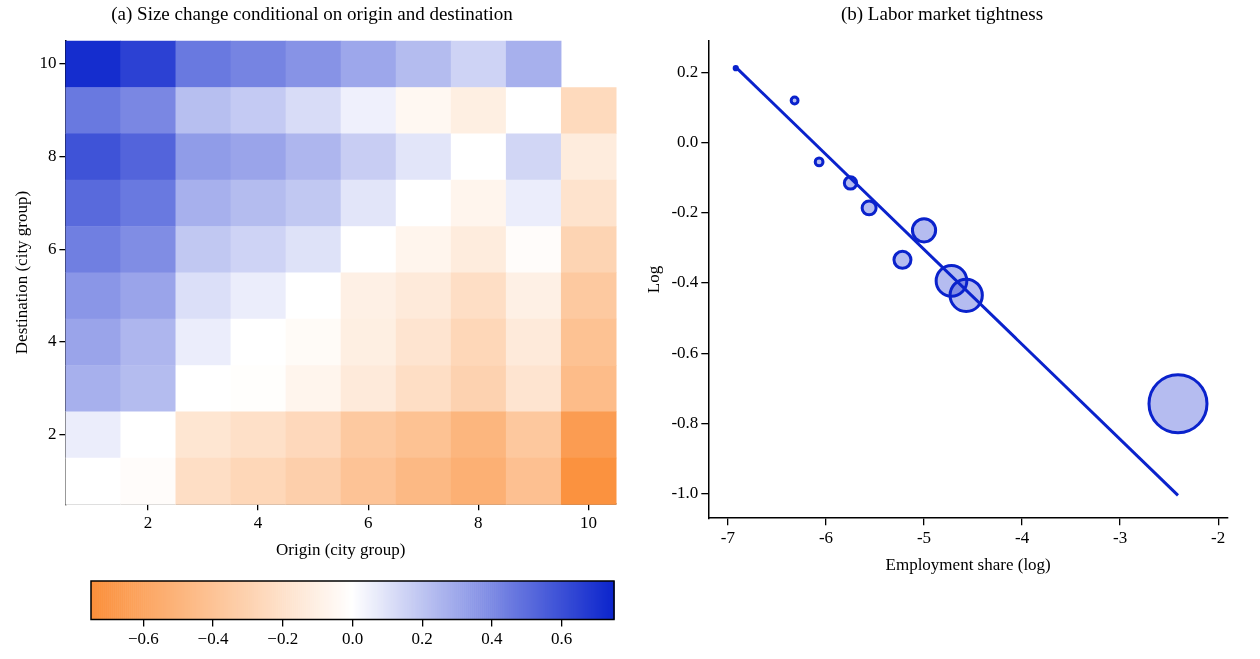 The height and width of the screenshot is (659, 1260). What do you see at coordinates (213, 639) in the screenshot?
I see `color-bar-label: −0.4` at bounding box center [213, 639].